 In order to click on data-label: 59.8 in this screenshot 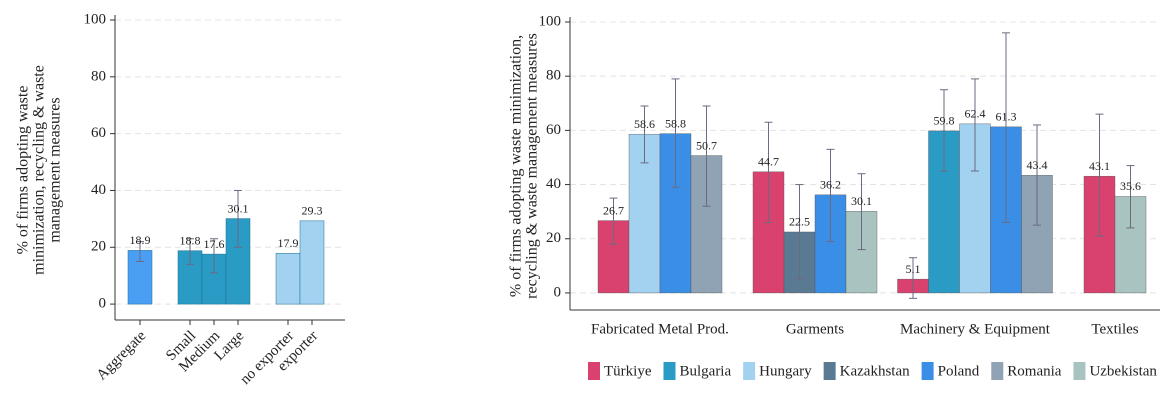, I will do `click(944, 121)`.